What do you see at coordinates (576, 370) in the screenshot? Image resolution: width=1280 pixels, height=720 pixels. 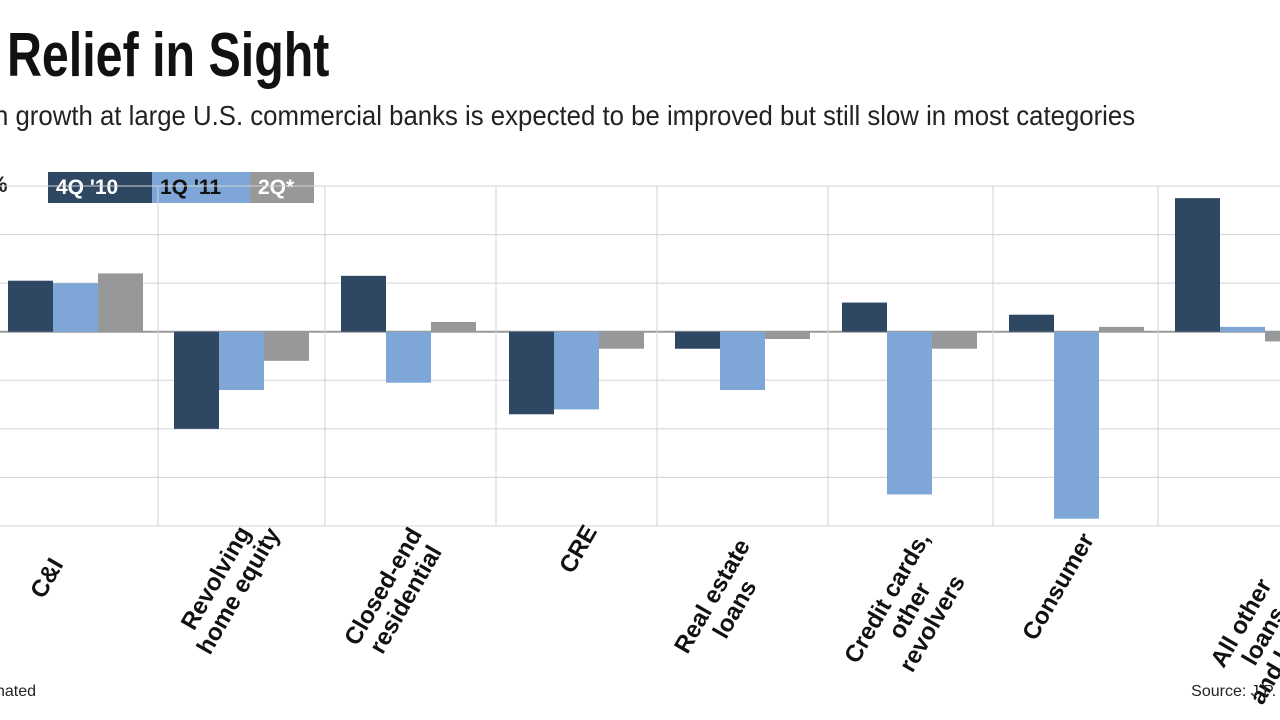 I see `bar-1q11-cat3` at bounding box center [576, 370].